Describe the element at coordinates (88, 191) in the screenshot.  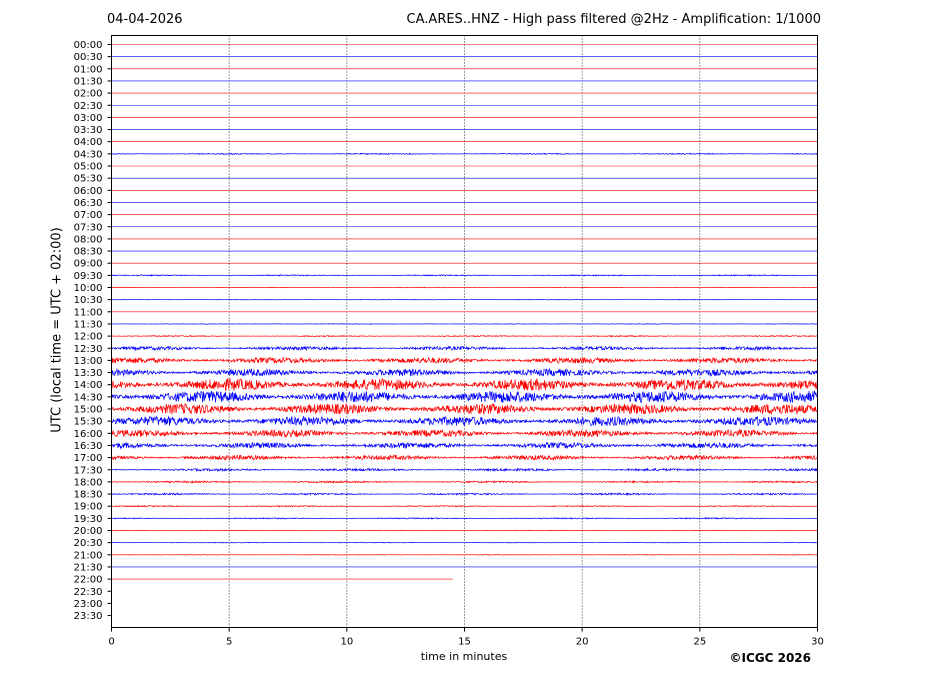
I see `y-tick-label: 06:00` at that location.